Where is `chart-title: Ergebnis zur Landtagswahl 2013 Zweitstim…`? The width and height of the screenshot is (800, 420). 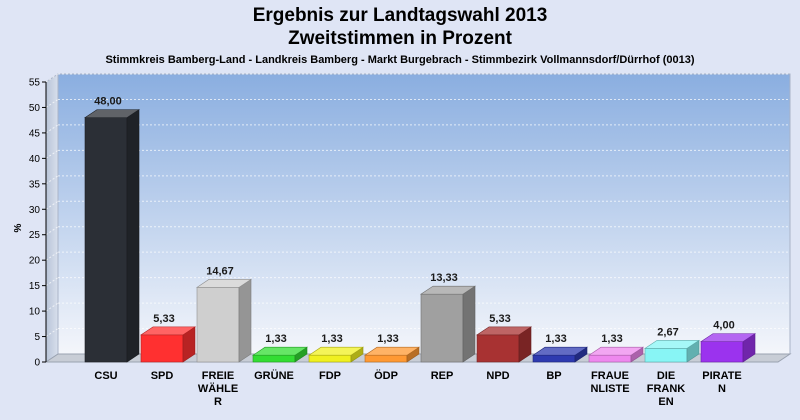 chart-title: Ergebnis zur Landtagswahl 2013 Zweitstim… is located at coordinates (400, 27).